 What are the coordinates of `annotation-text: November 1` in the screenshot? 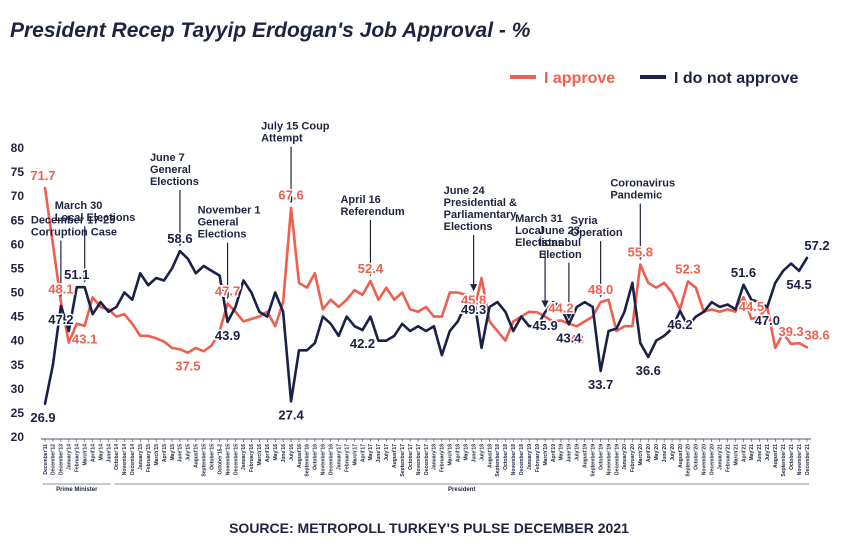 It's located at (229, 211).